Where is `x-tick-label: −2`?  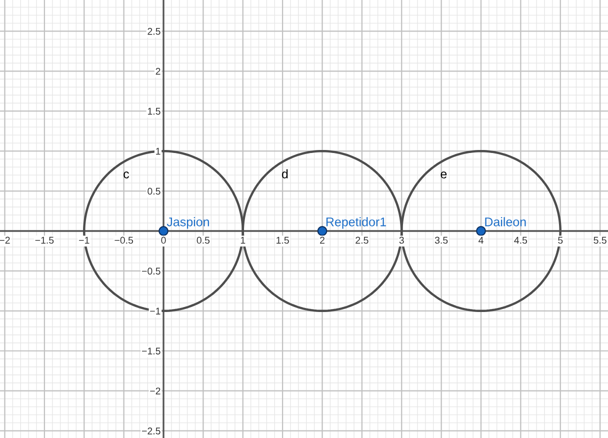
x-tick-label: −2 is located at coordinates (5, 240).